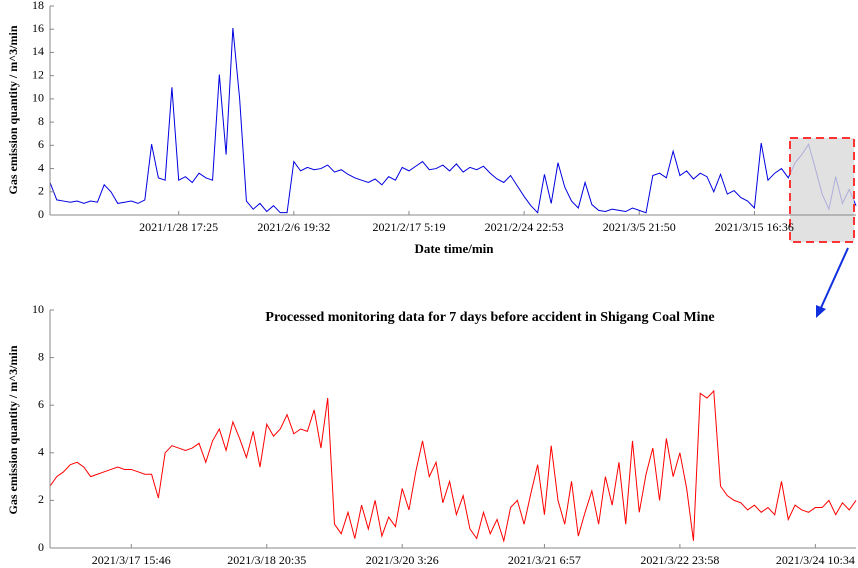 This screenshot has height=568, width=858. I want to click on x-tick-label: 2021/3/22 23:58, so click(679, 560).